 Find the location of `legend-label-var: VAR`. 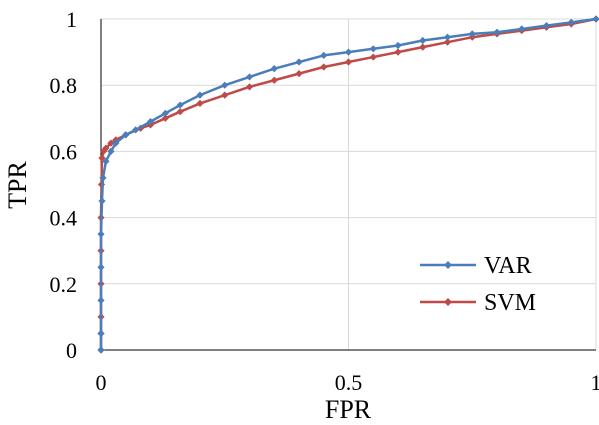

legend-label-var: VAR is located at coordinates (508, 266).